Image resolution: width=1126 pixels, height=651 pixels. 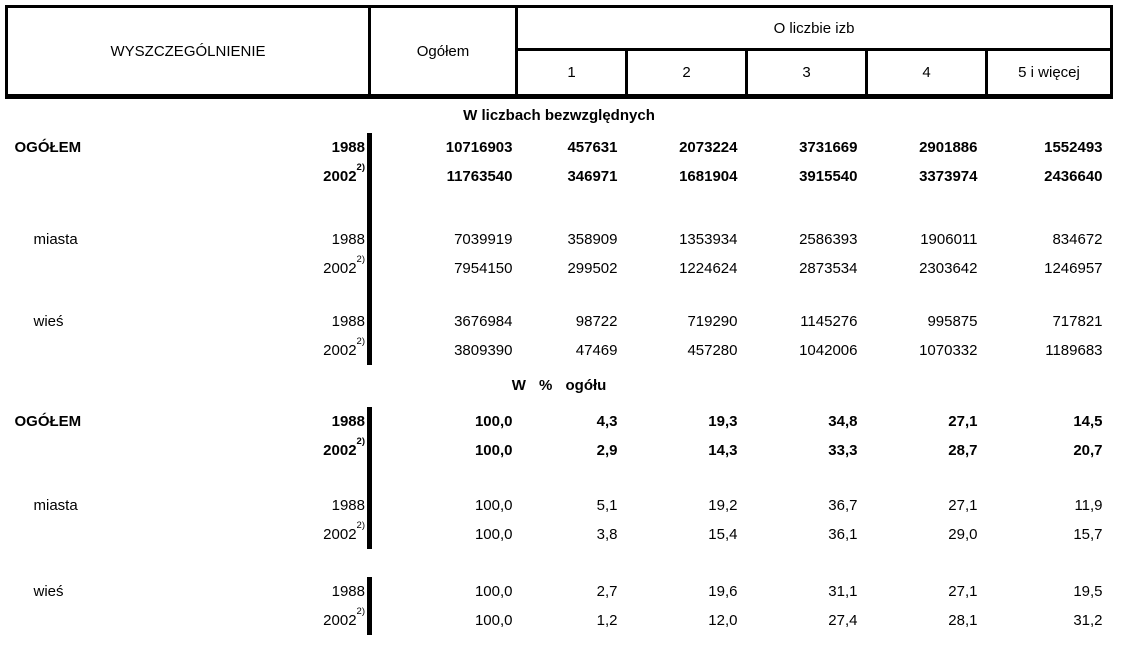 I want to click on section-title-row: W % ogółu, so click(x=559, y=386).